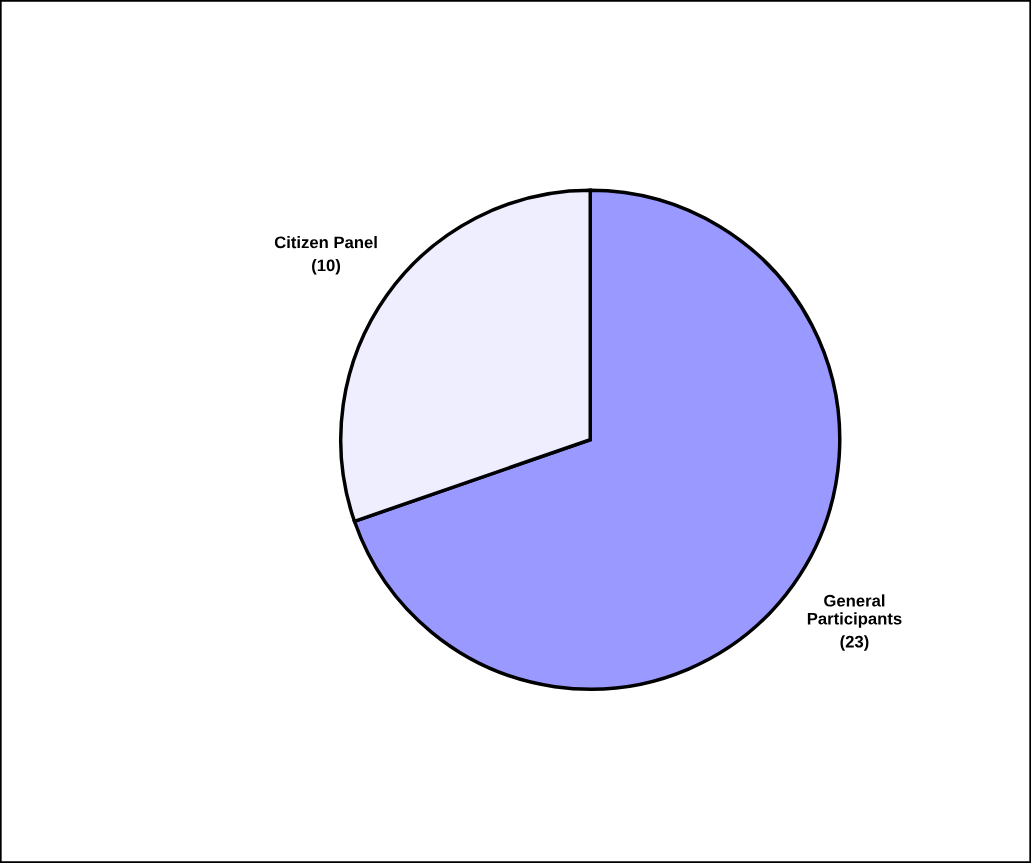 The image size is (1031, 863). Describe the element at coordinates (854, 611) in the screenshot. I see `slice-label: General Participants` at that location.